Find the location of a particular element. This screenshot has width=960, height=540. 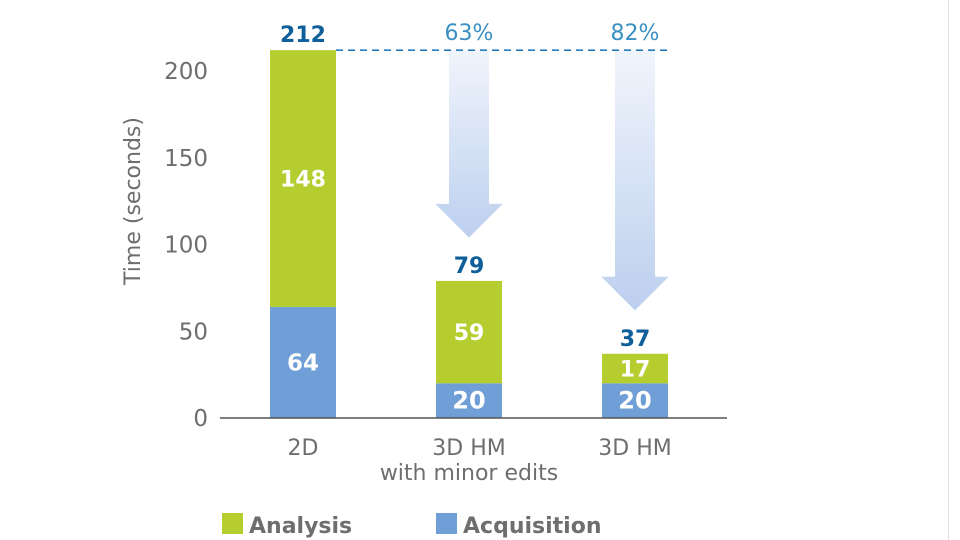

segment-label-acquisition: 64 is located at coordinates (303, 363).